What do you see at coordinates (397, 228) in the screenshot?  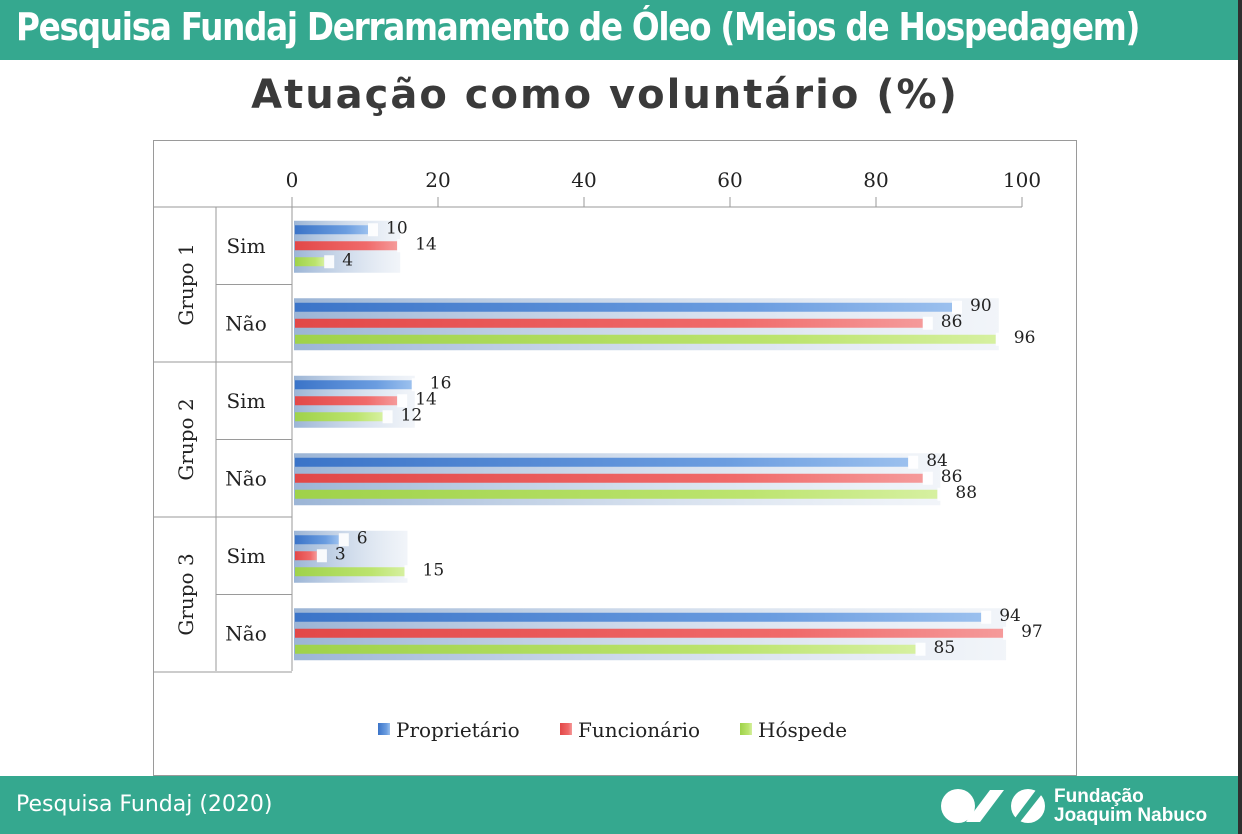 I see `data-label: 10` at bounding box center [397, 228].